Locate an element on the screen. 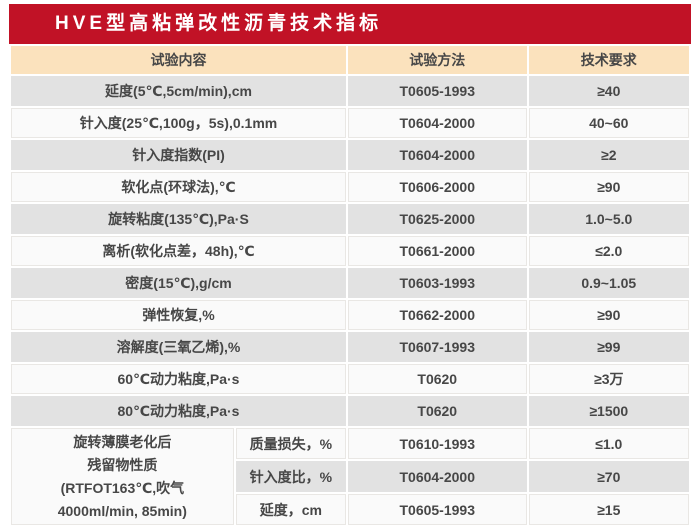  table-row: 60℃动力粘度,Pa·s T0620 ≥3万 is located at coordinates (350, 379).